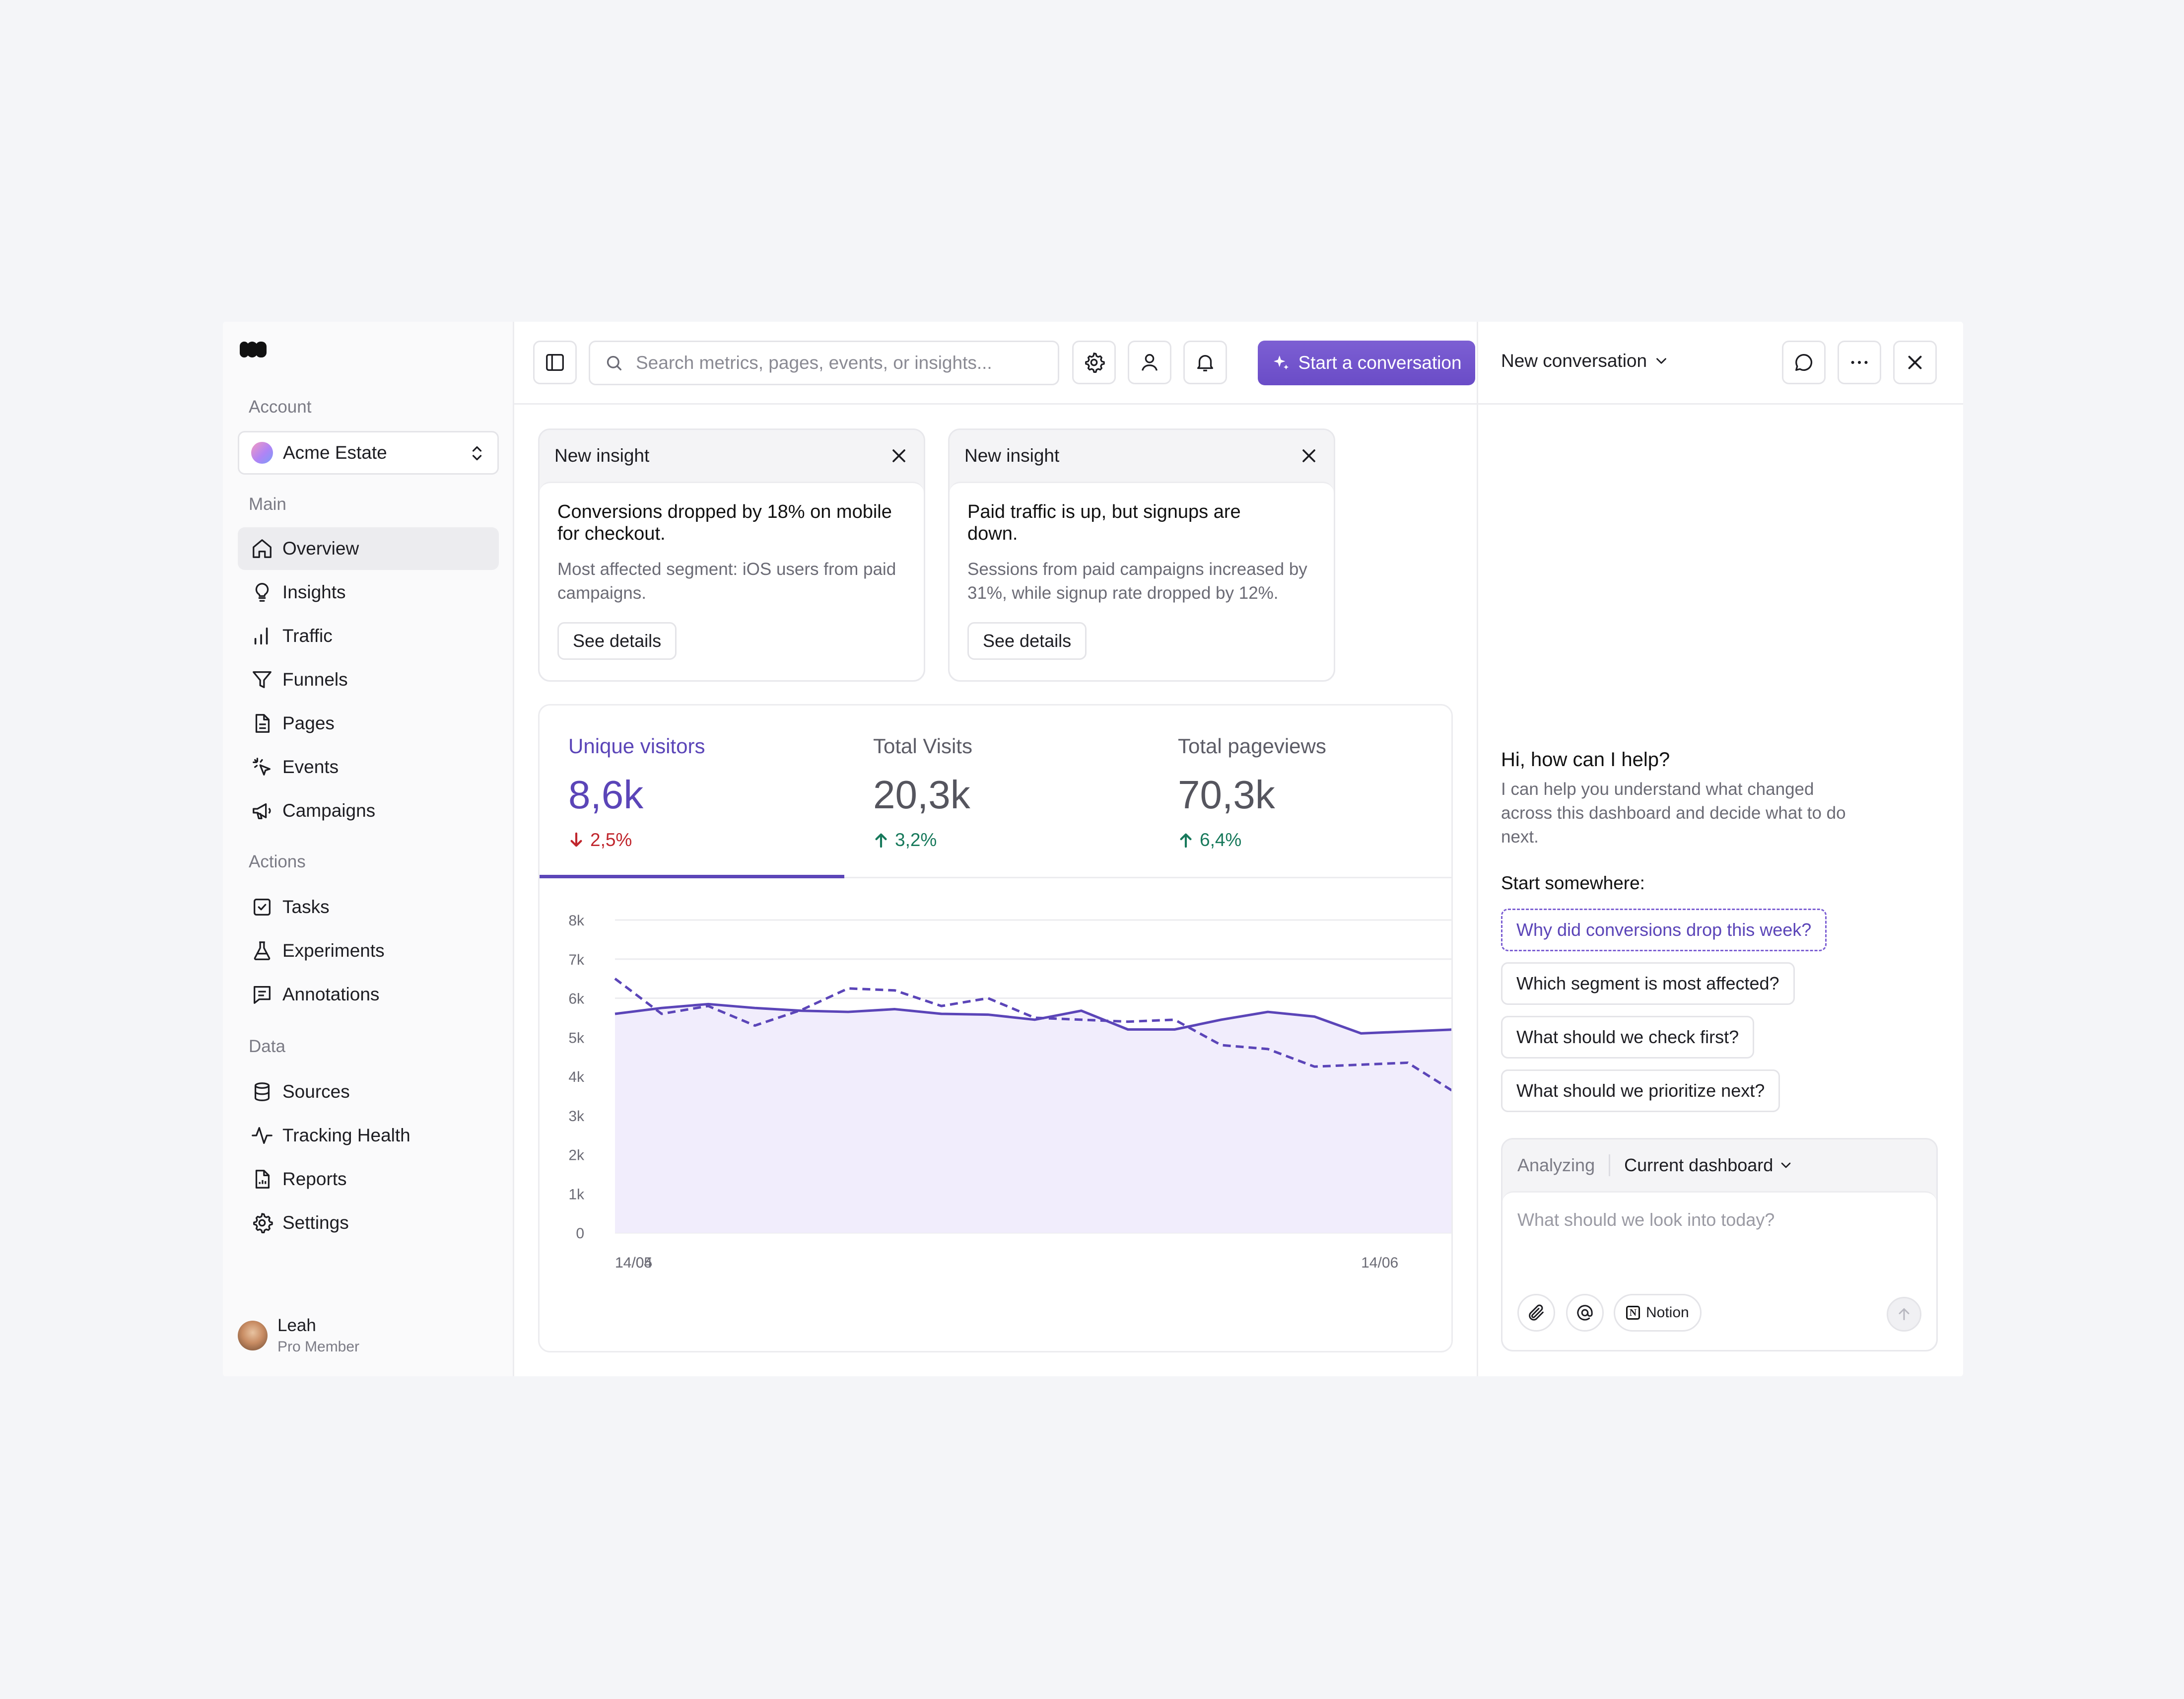 Image resolution: width=2184 pixels, height=1699 pixels. Describe the element at coordinates (1709, 1165) in the screenshot. I see `scope-selector: Current dashboard` at that location.